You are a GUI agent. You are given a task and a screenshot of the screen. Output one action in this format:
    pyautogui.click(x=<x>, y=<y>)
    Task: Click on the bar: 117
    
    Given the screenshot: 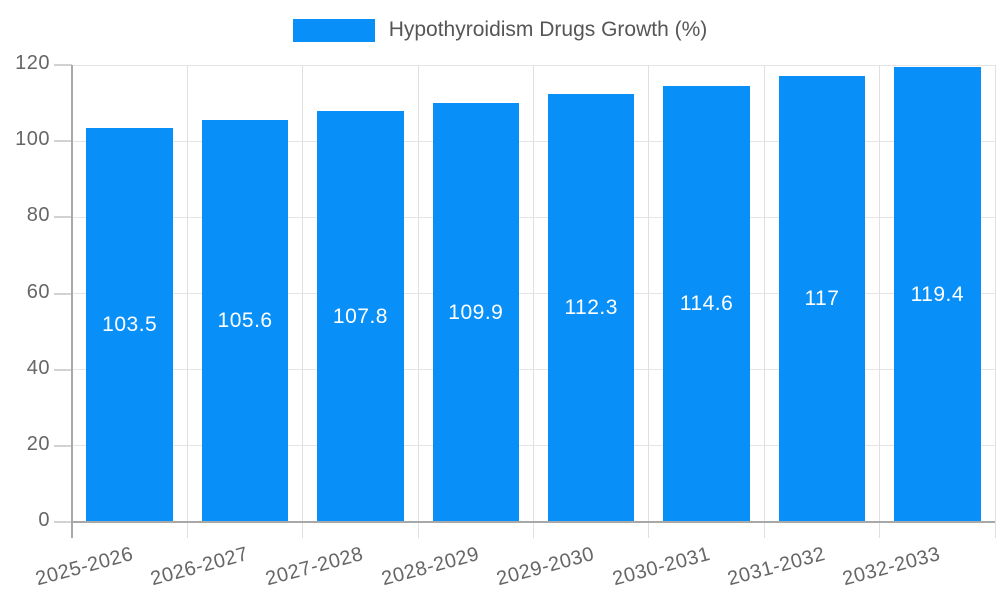 What is the action you would take?
    pyautogui.click(x=822, y=299)
    